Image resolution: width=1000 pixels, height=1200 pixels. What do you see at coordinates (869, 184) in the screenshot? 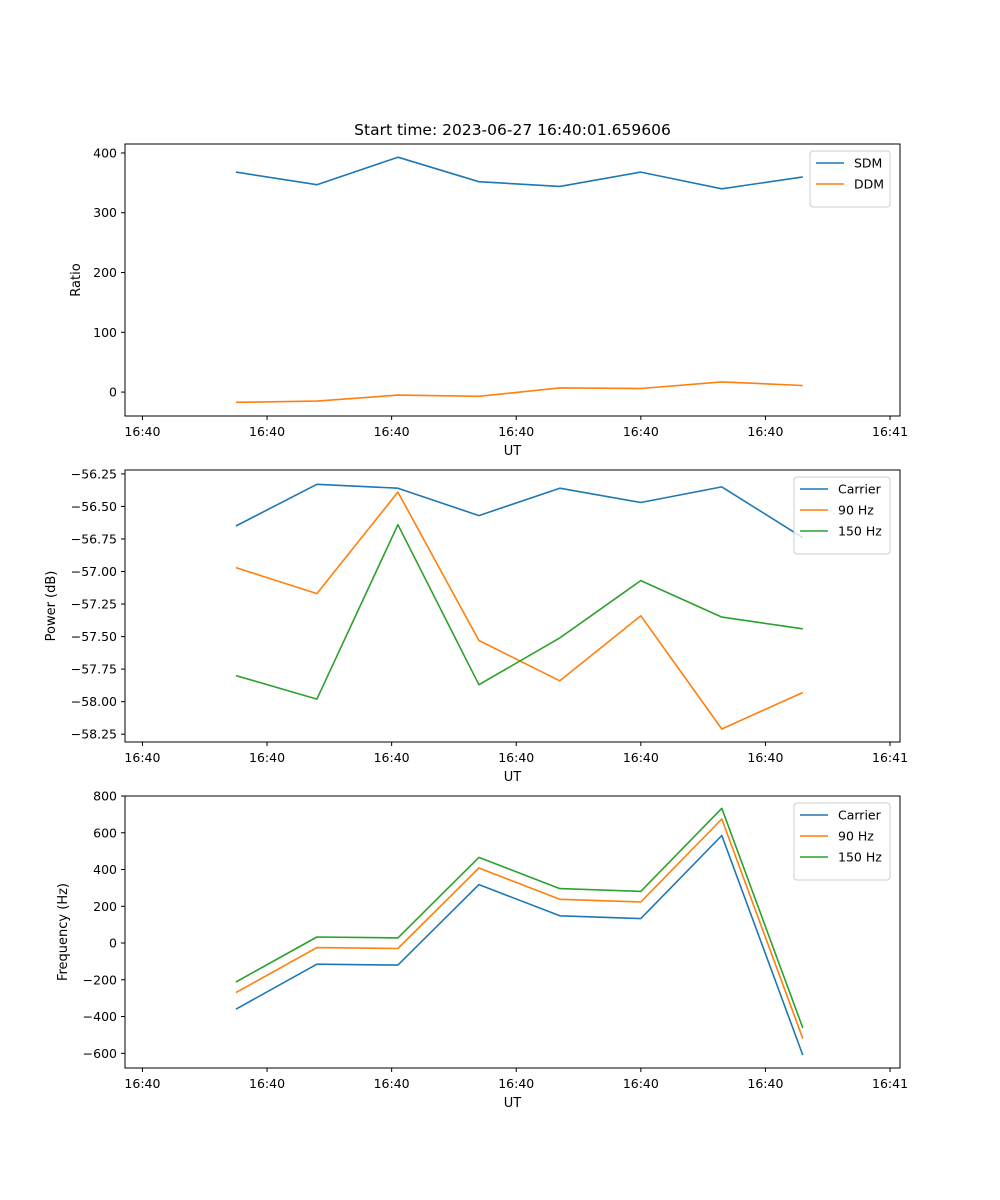
I see `legend-label: DDM` at bounding box center [869, 184].